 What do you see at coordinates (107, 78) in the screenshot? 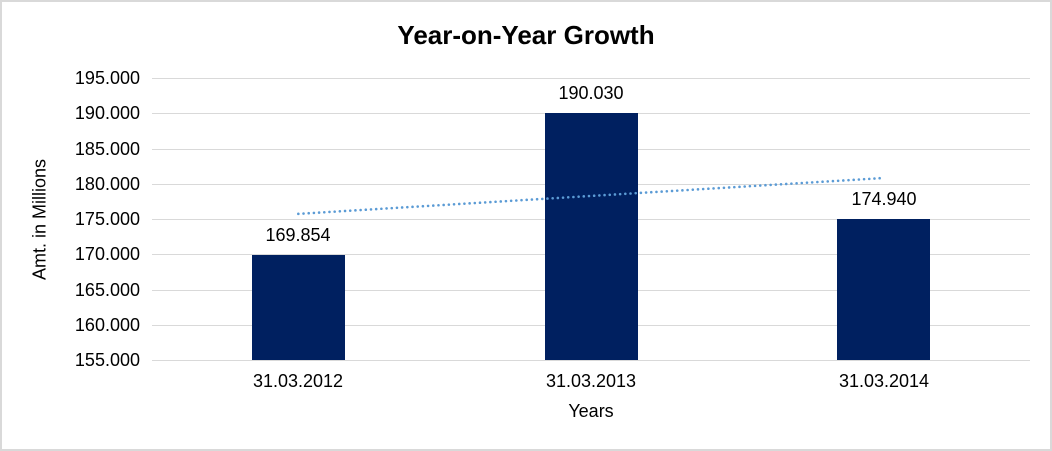
I see `y-tick-label: 195.000` at bounding box center [107, 78].